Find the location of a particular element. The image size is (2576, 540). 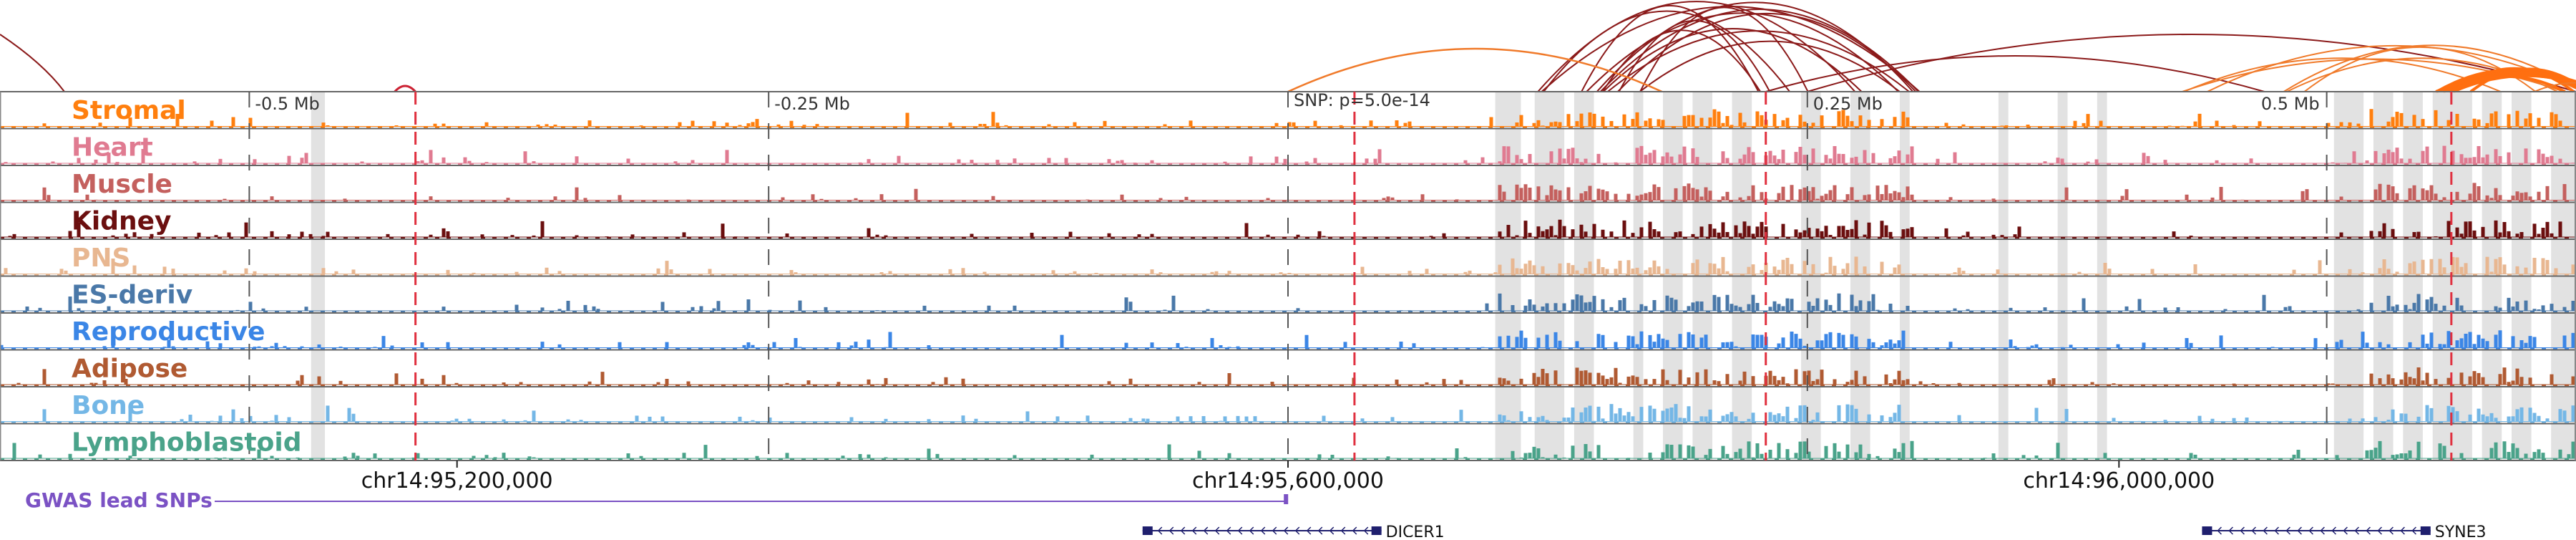

snp-label: SNP: p=5.0e-14 is located at coordinates (1362, 100).